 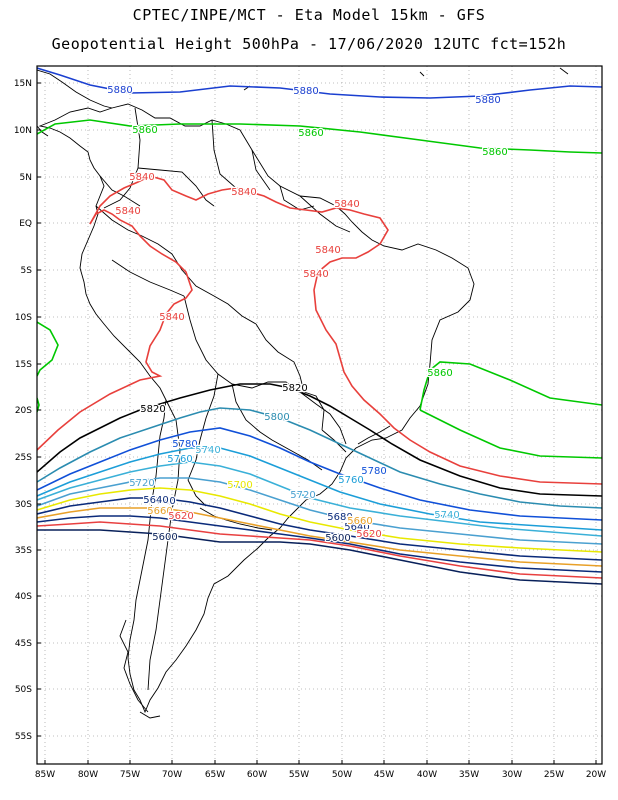 I want to click on lat-tick-label: 30S, so click(x=23, y=505).